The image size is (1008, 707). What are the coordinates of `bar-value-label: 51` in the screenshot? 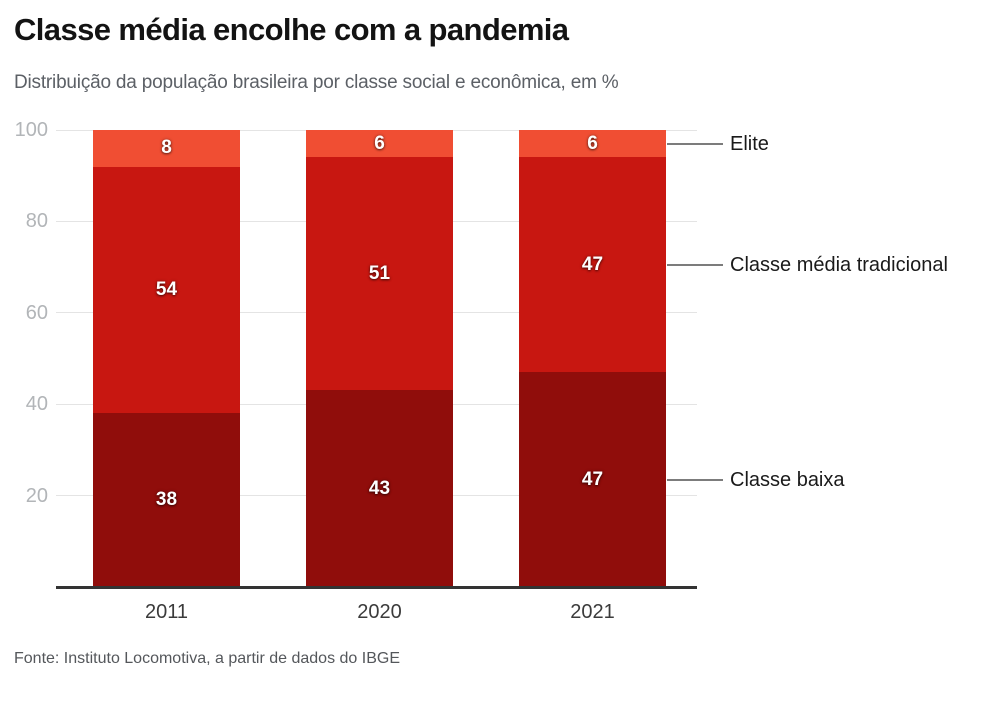 It's located at (379, 273).